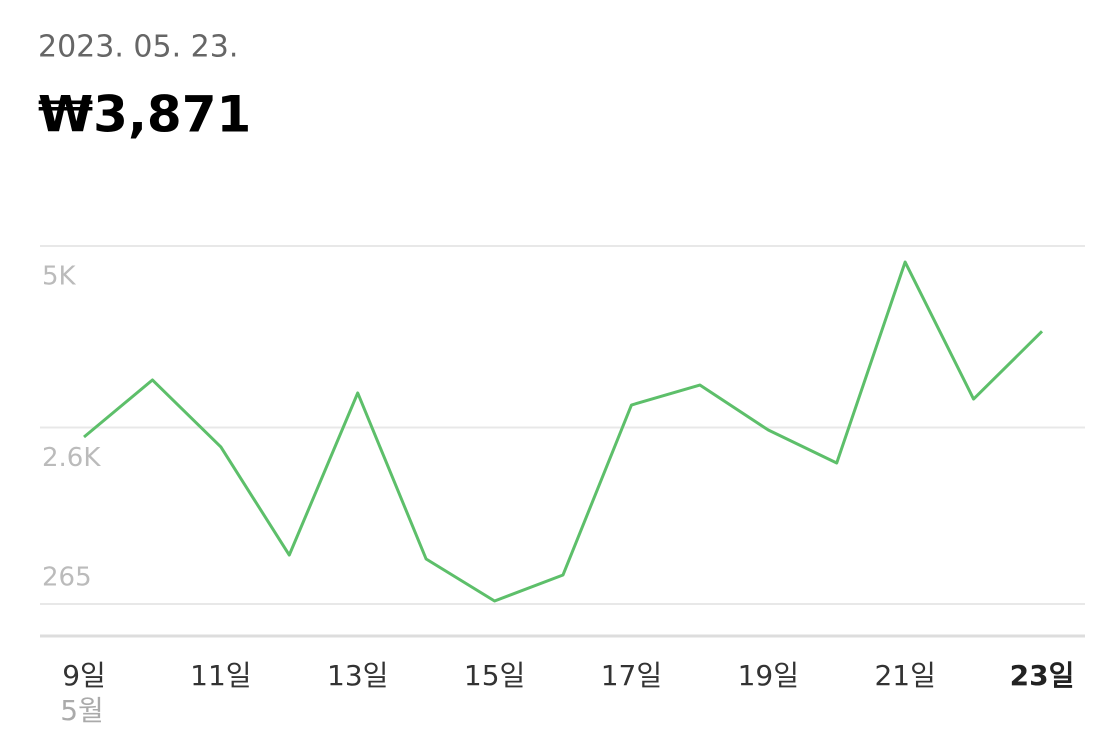 Image resolution: width=1119 pixels, height=739 pixels. I want to click on y-tick-label: 265, so click(67, 578).